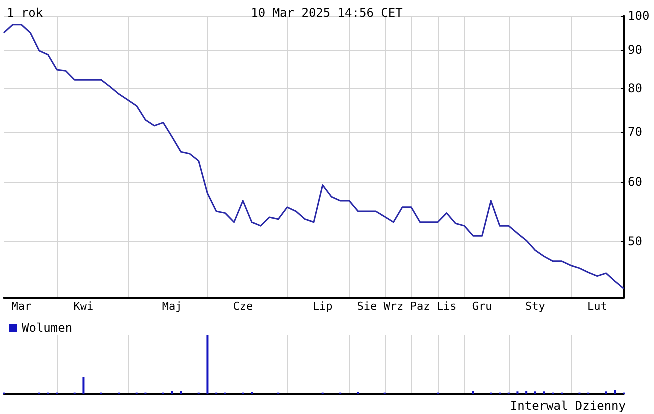  What do you see at coordinates (243, 306) in the screenshot?
I see `x-tick-label: Cze` at bounding box center [243, 306].